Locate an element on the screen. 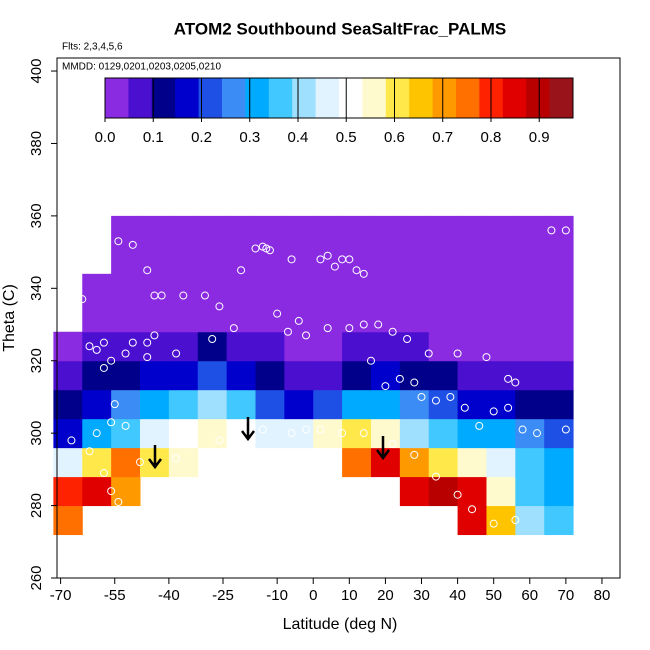 This screenshot has height=650, width=650. colorbar-tick-label: 0.7 is located at coordinates (442, 137).